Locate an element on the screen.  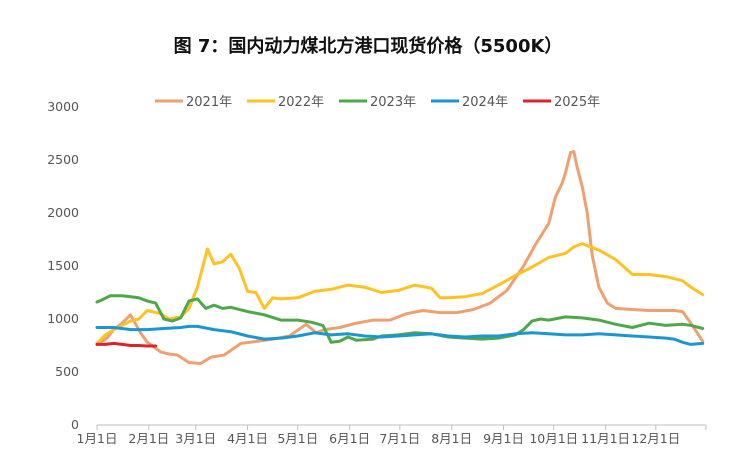
y-tick-label: 2500 is located at coordinates (63, 159).